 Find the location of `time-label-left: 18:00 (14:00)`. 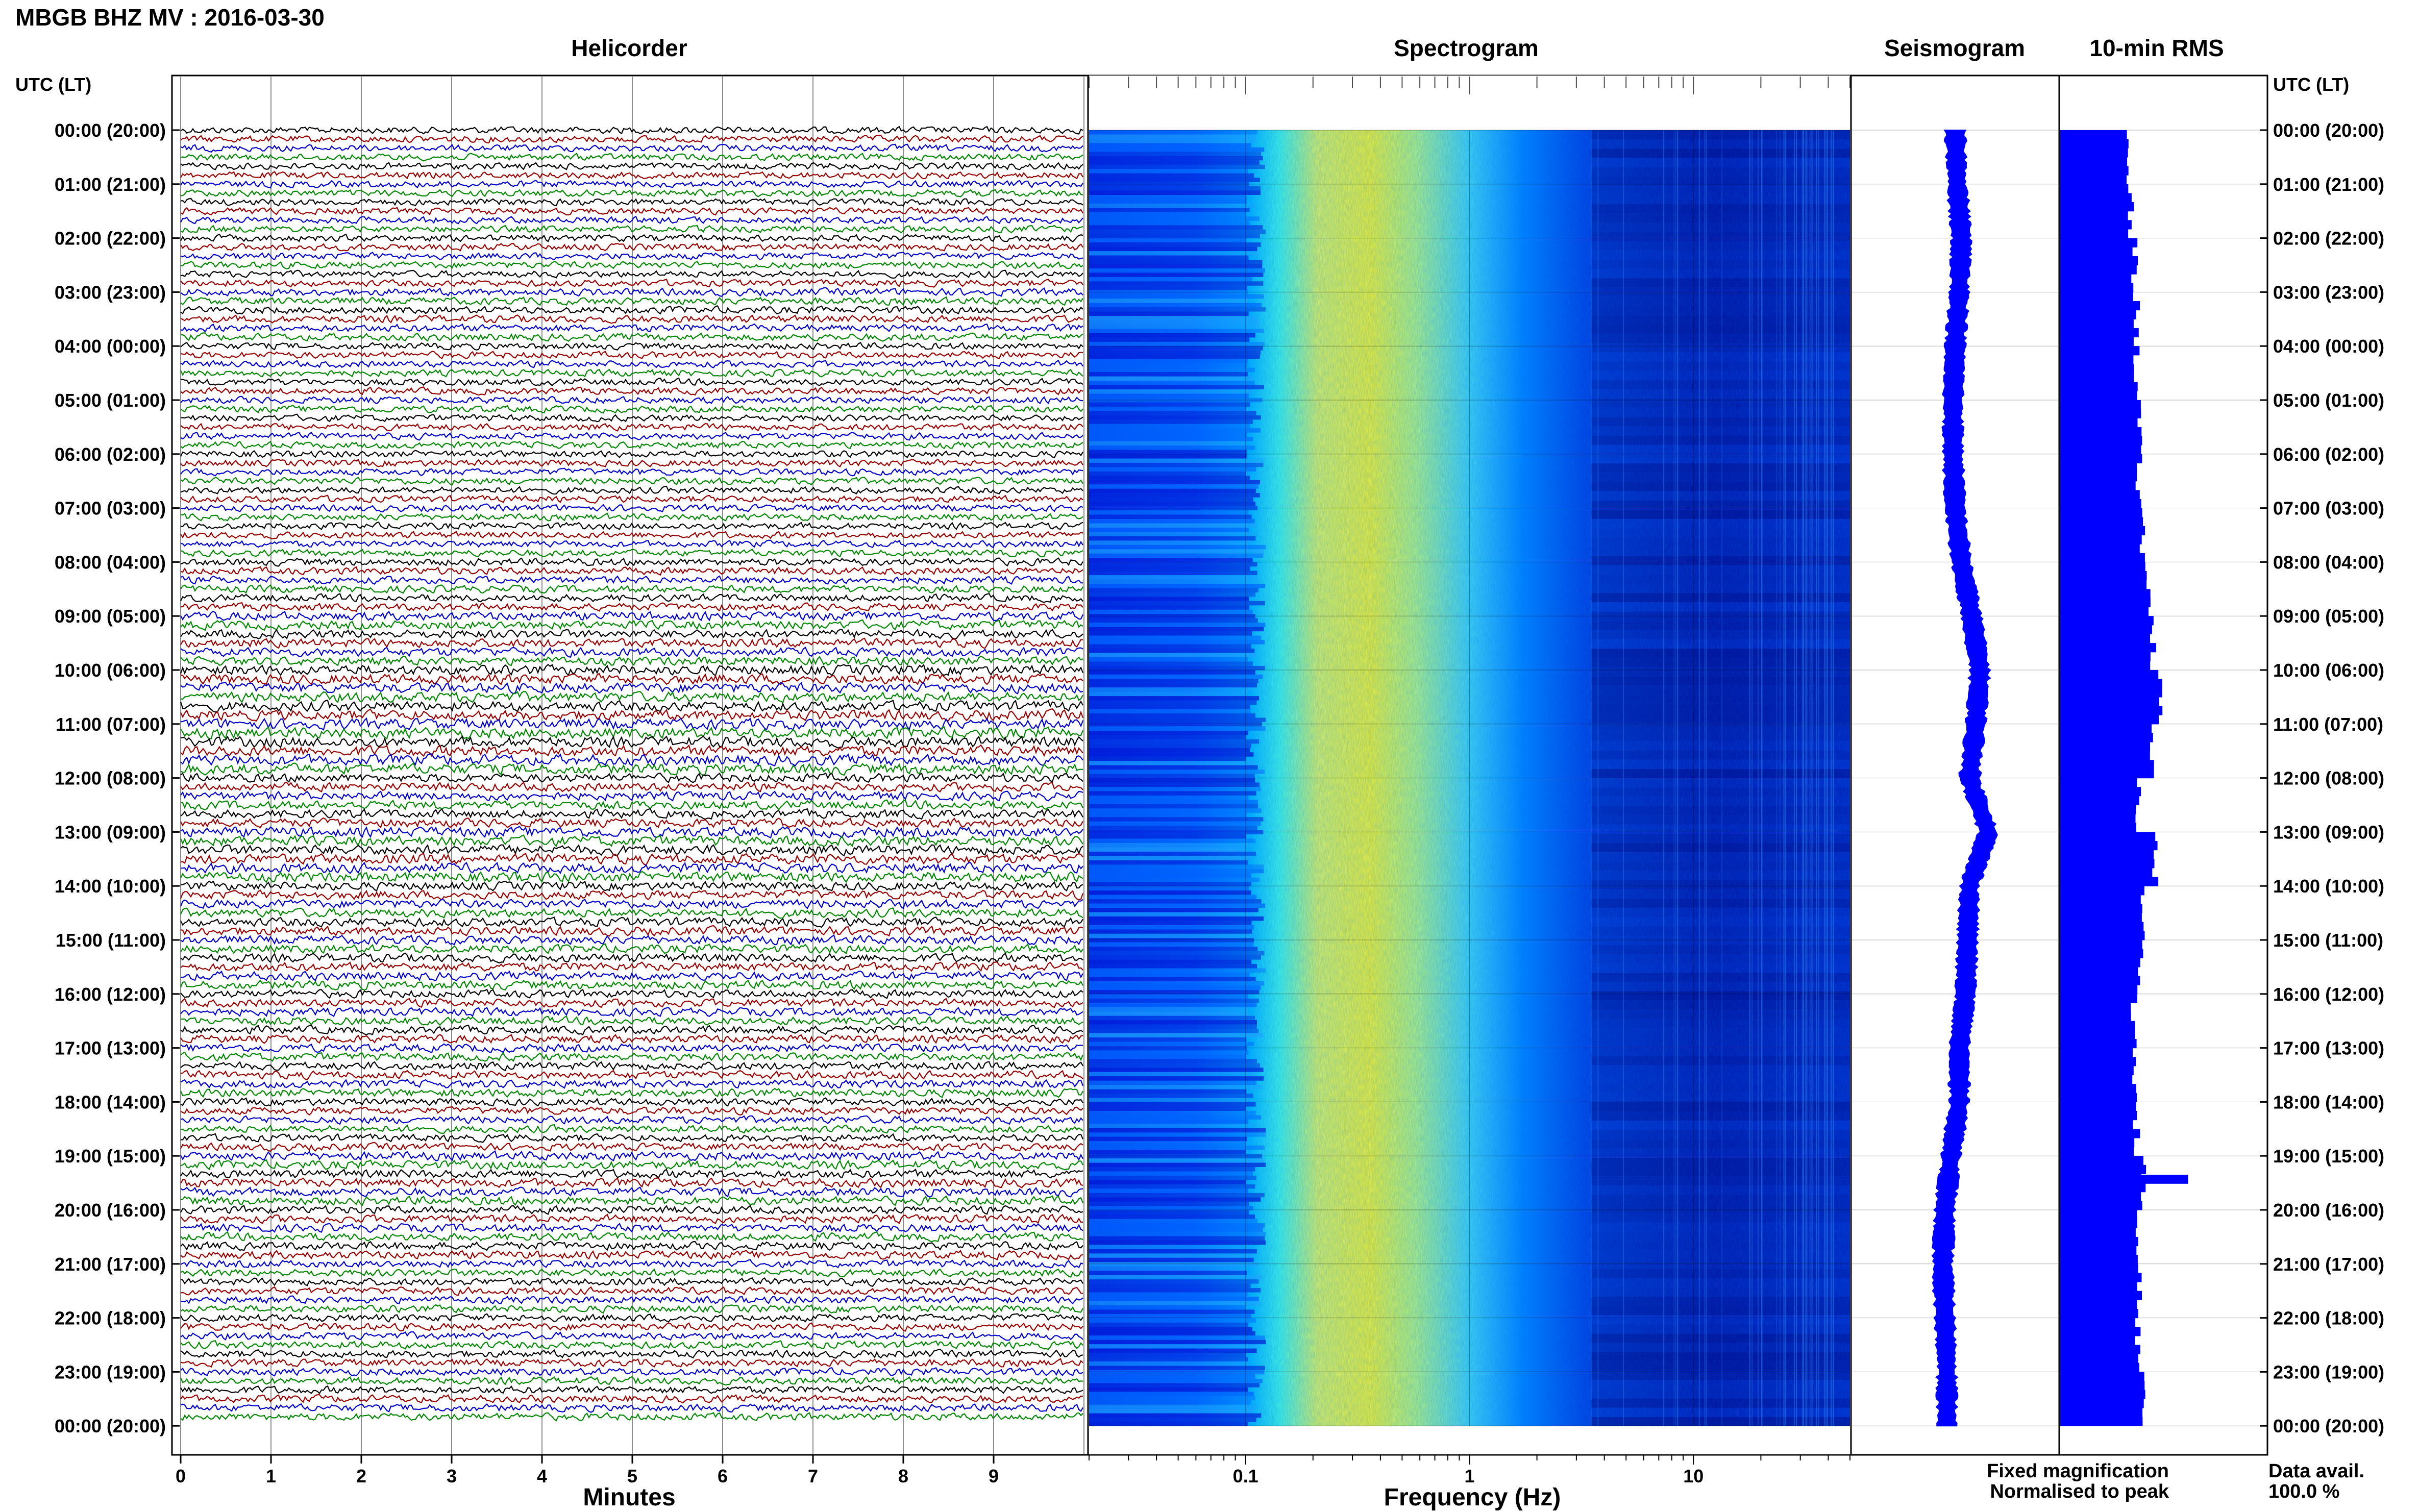

time-label-left: 18:00 (14:00) is located at coordinates (110, 1102).